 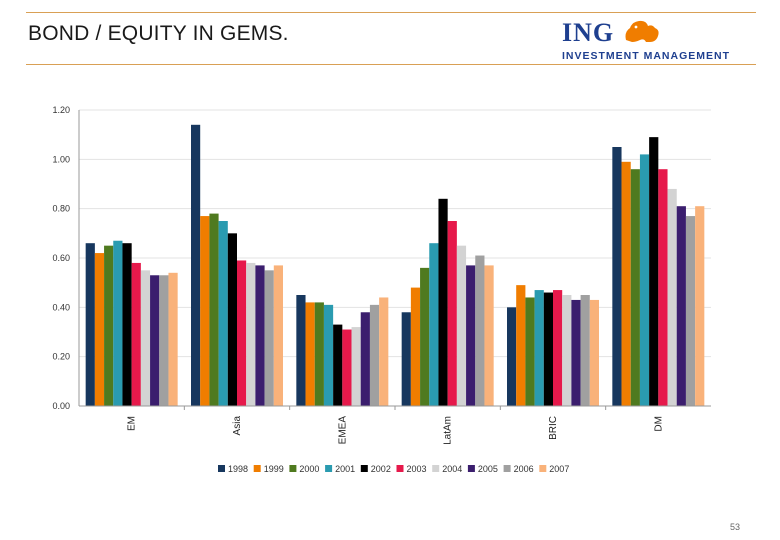 I want to click on bar-bric-1999, so click(x=521, y=345).